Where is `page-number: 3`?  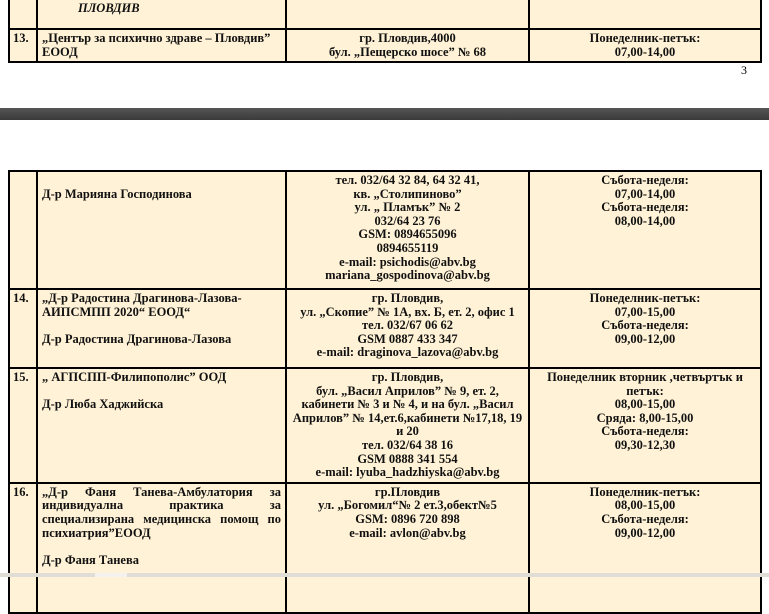
page-number: 3 is located at coordinates (744, 70).